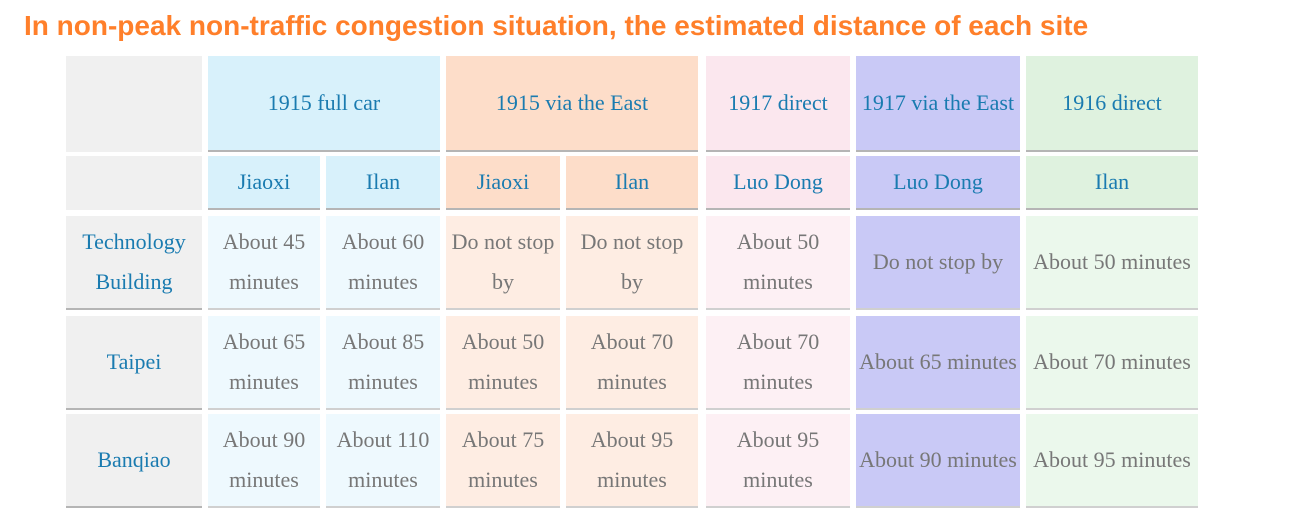 The width and height of the screenshot is (1312, 514). Describe the element at coordinates (134, 363) in the screenshot. I see `site-label: Taipei` at that location.